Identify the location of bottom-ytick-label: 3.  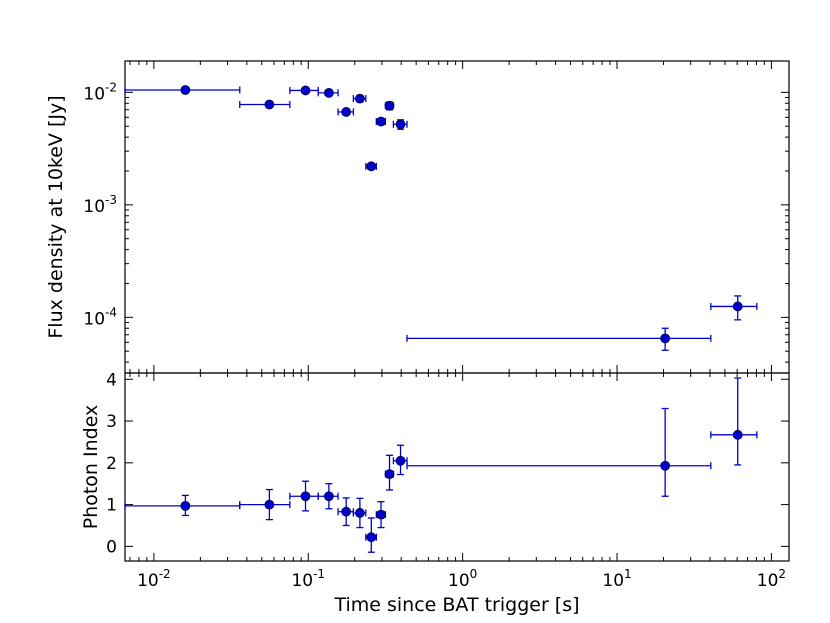
(111, 422).